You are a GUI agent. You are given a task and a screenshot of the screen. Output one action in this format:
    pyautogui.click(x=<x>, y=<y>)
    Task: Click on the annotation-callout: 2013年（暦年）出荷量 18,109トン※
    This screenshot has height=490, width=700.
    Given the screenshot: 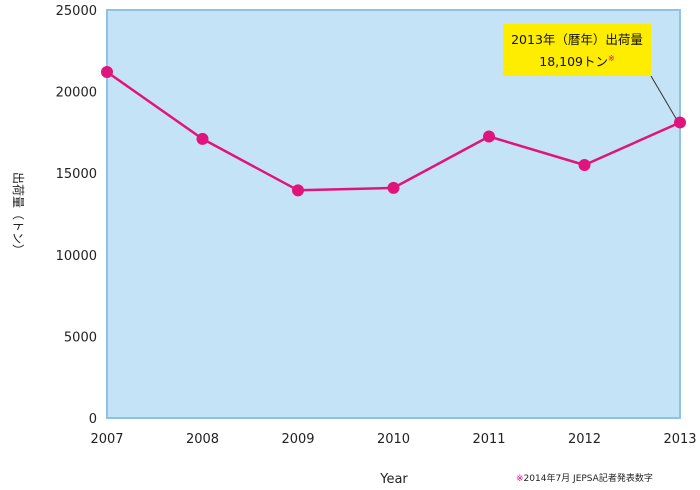 What is the action you would take?
    pyautogui.click(x=590, y=71)
    